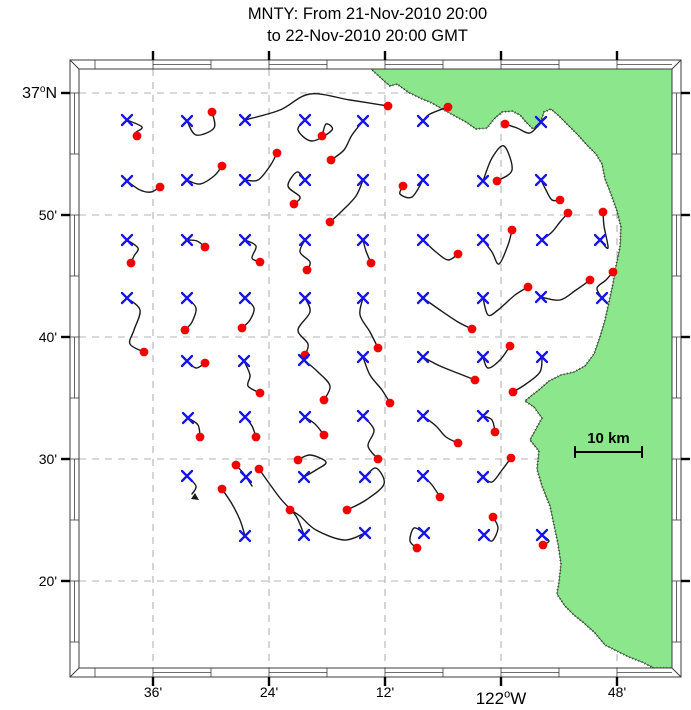 The image size is (691, 710). I want to click on x-axis-label: 24', so click(269, 692).